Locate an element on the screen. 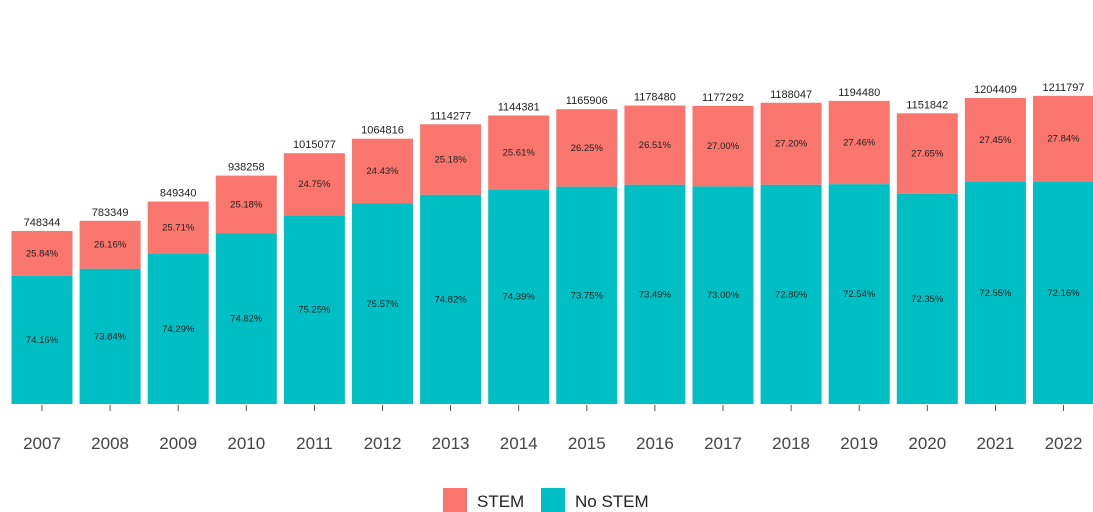 This screenshot has width=1093, height=512. bar-no-stem-2008 is located at coordinates (110, 336).